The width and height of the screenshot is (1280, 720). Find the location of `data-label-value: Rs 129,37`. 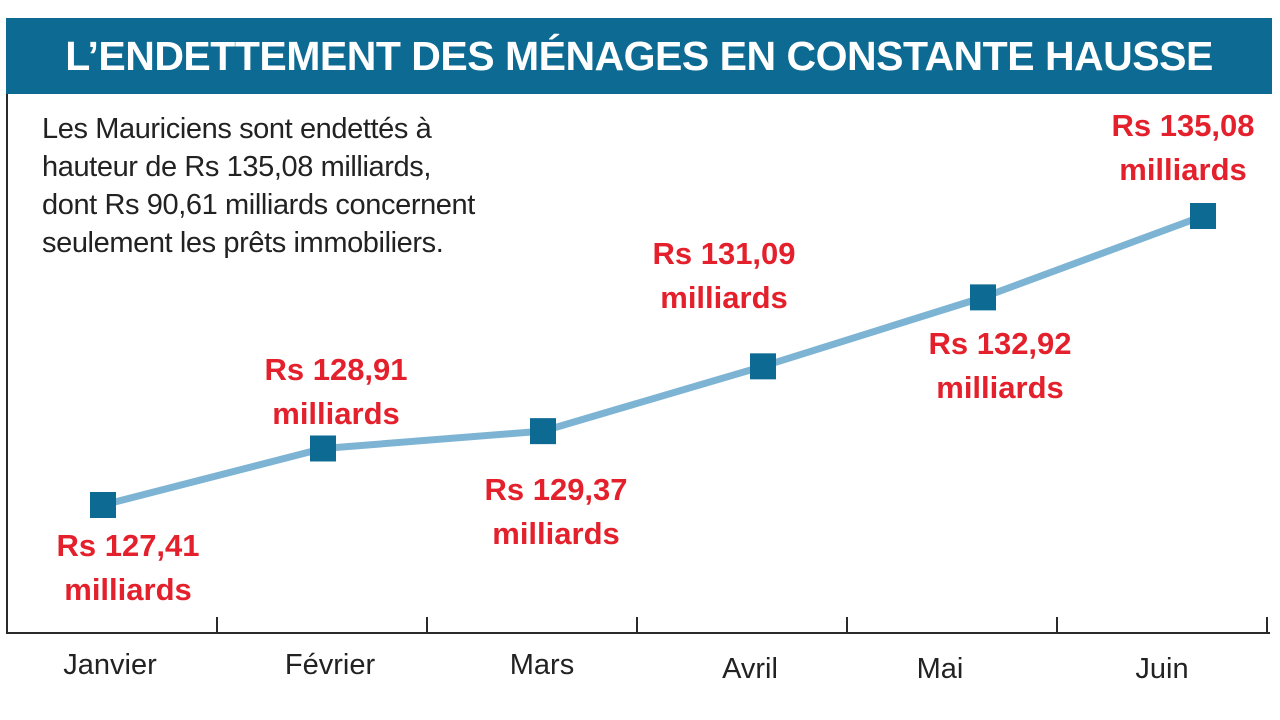

data-label-value: Rs 129,37 is located at coordinates (555, 489).